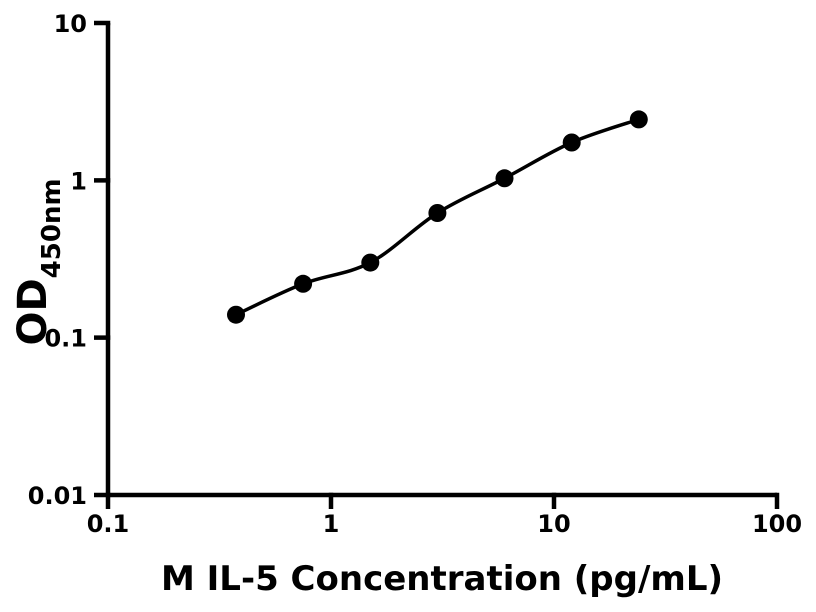 Image resolution: width=816 pixels, height=612 pixels. I want to click on x-axis-tick-label: 1, so click(331, 524).